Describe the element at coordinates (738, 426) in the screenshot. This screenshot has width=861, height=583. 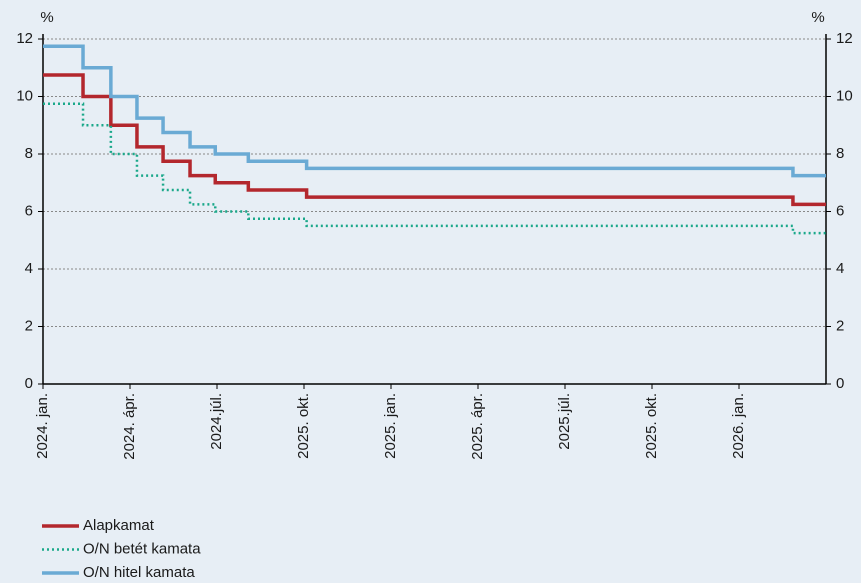
I see `x-tick-label: 2026. jan.` at that location.